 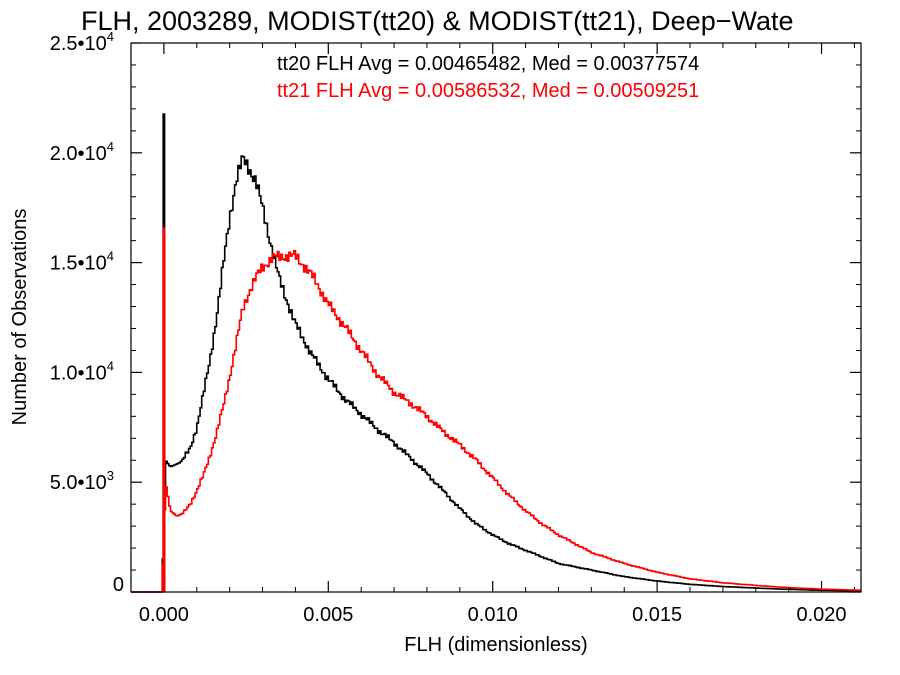 I want to click on y-tick-label-2: 1.0•104, so click(x=82, y=371).